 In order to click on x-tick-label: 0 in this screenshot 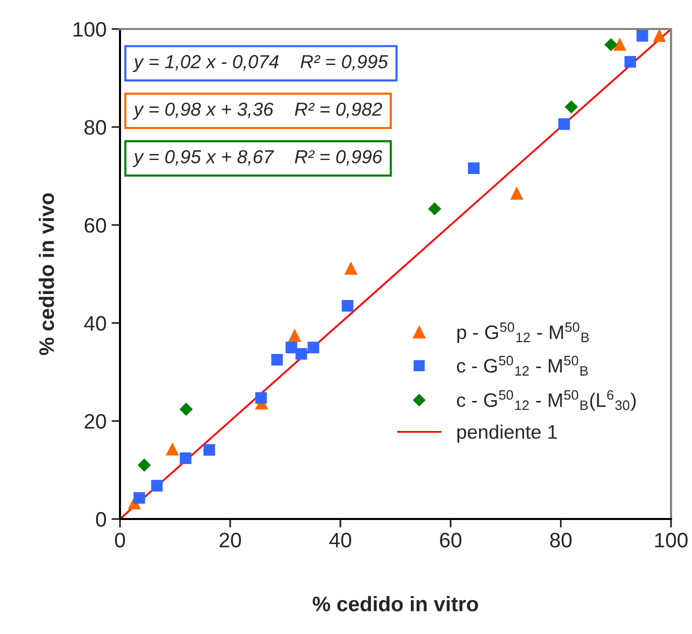, I will do `click(120, 540)`.